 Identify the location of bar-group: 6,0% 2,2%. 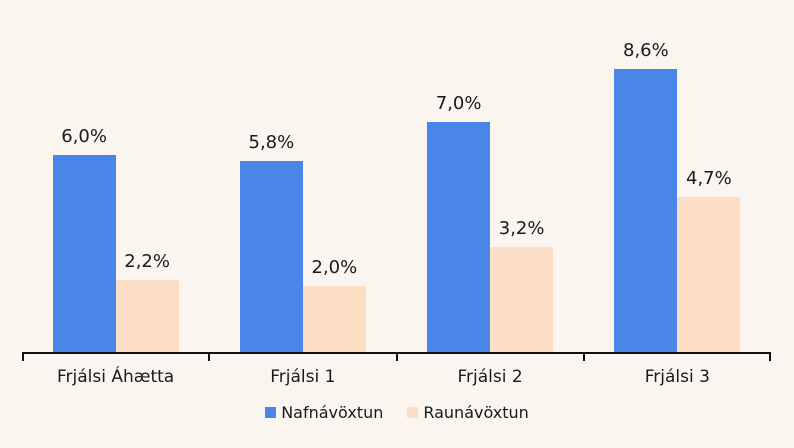
(115, 239).